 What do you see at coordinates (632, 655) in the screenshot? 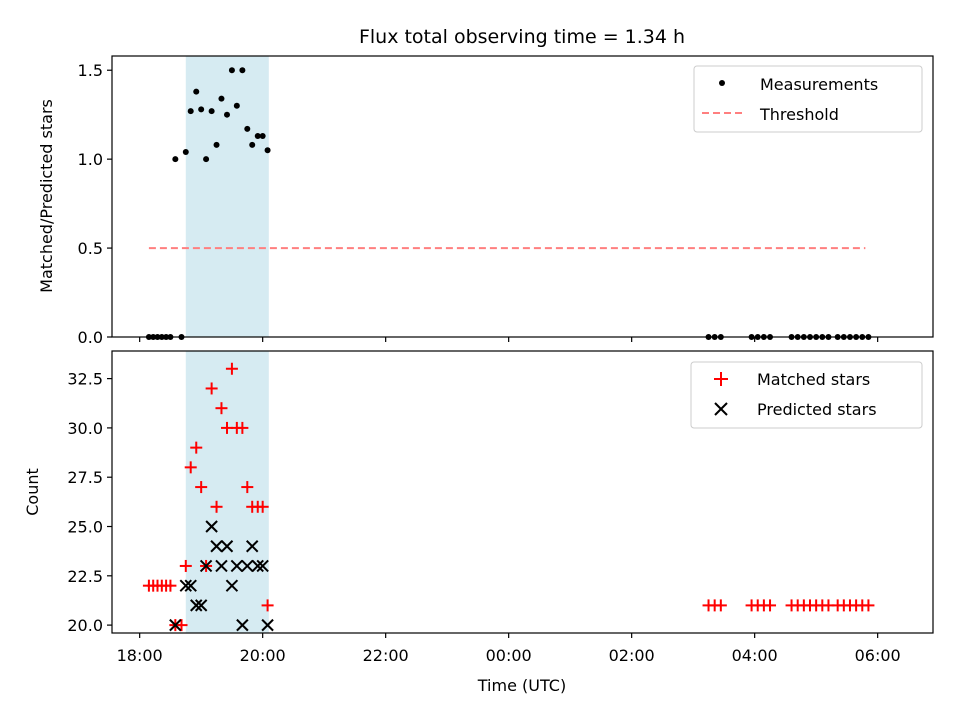
I see `x-tick-label: 02:00` at bounding box center [632, 655].